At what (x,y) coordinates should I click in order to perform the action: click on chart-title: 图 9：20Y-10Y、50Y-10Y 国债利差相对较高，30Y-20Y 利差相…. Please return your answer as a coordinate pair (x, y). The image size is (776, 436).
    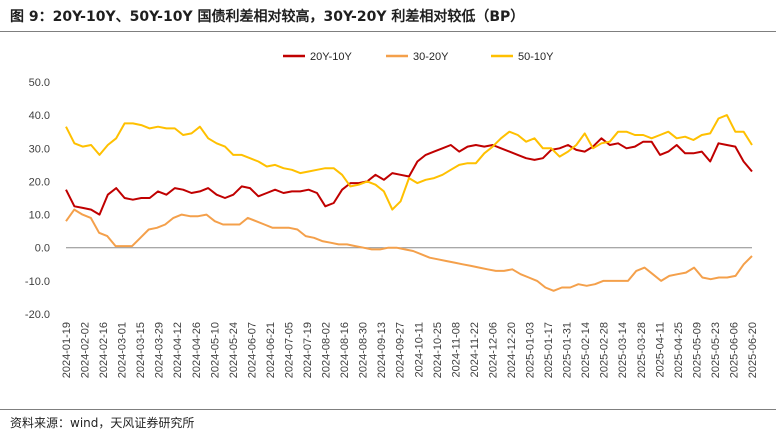
    Looking at the image, I should click on (267, 17).